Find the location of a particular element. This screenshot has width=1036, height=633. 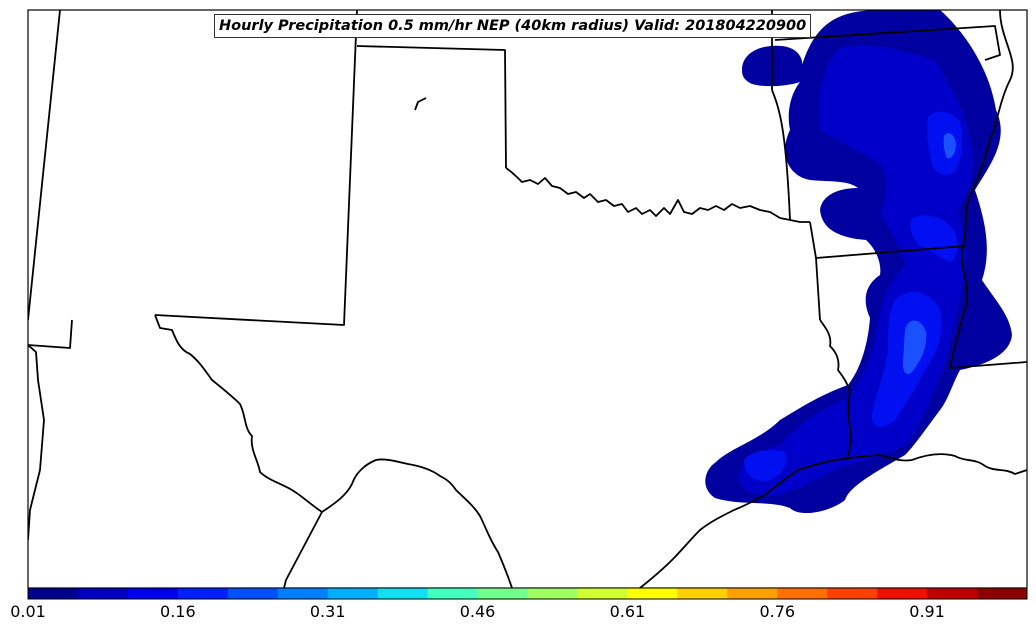

boundary-mo-ar is located at coordinates (887, 43).